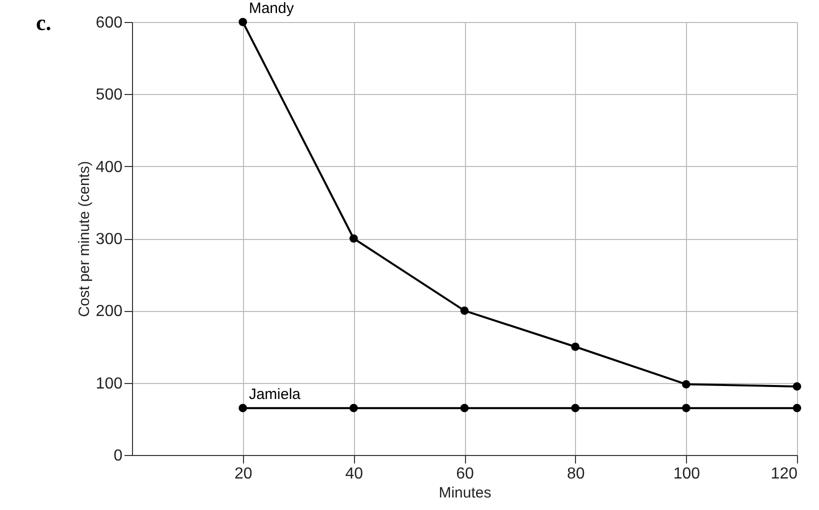 The height and width of the screenshot is (510, 819). Describe the element at coordinates (109, 311) in the screenshot. I see `y-tick-label: 200` at that location.